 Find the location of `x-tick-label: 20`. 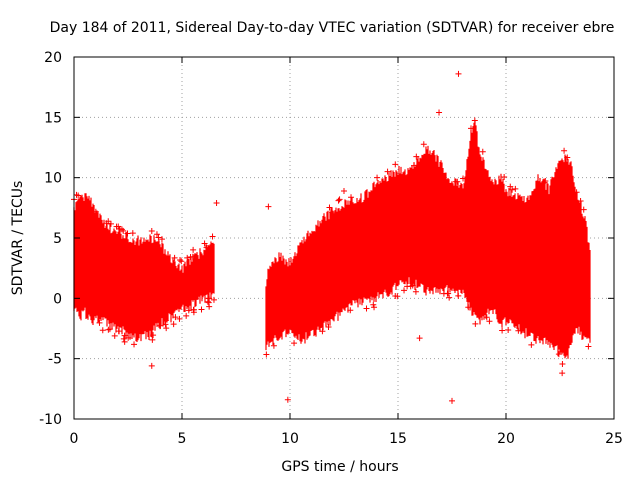

x-tick-label: 20 is located at coordinates (506, 439).